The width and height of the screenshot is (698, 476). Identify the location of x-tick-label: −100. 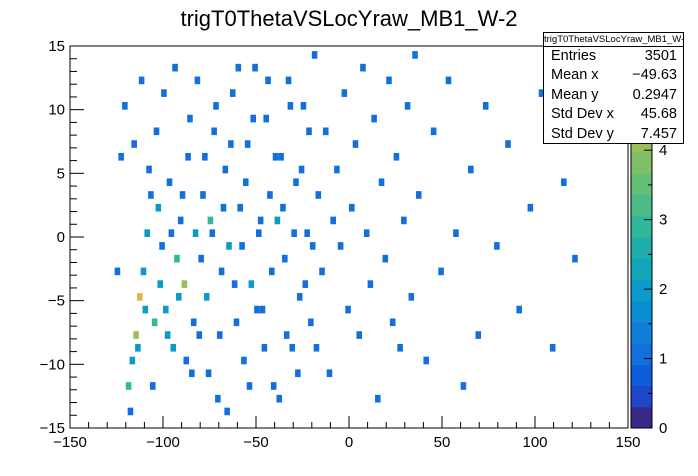
(163, 442).